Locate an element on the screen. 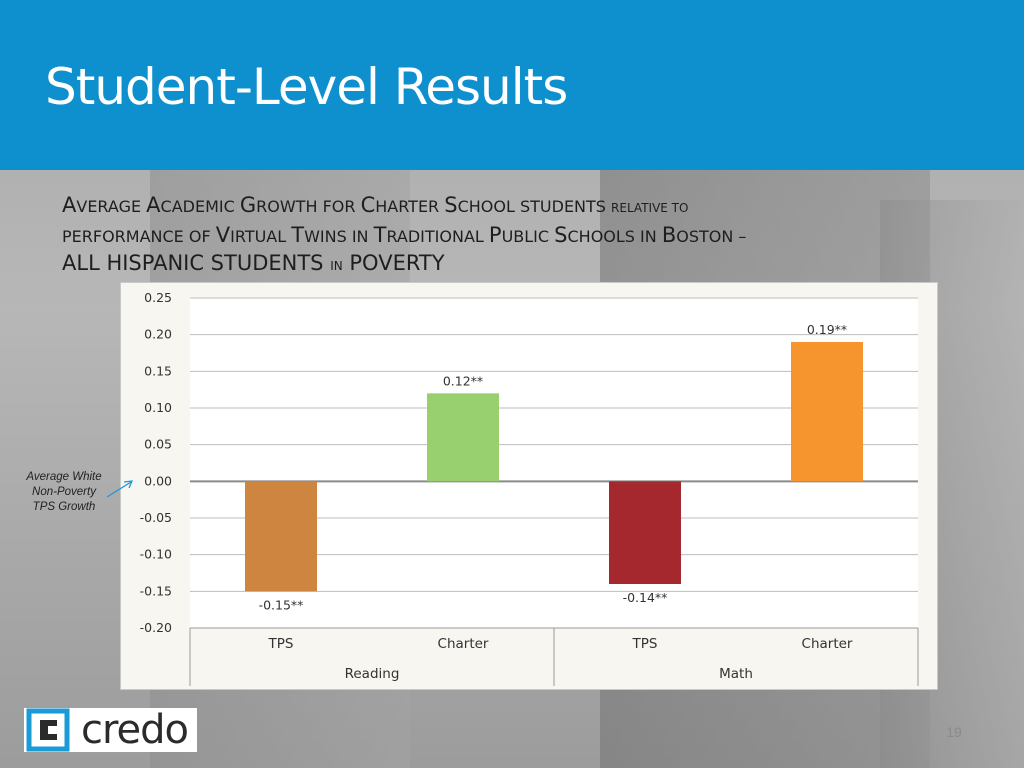 This screenshot has height=768, width=1024. subtitle-run: OSTON – is located at coordinates (711, 236).